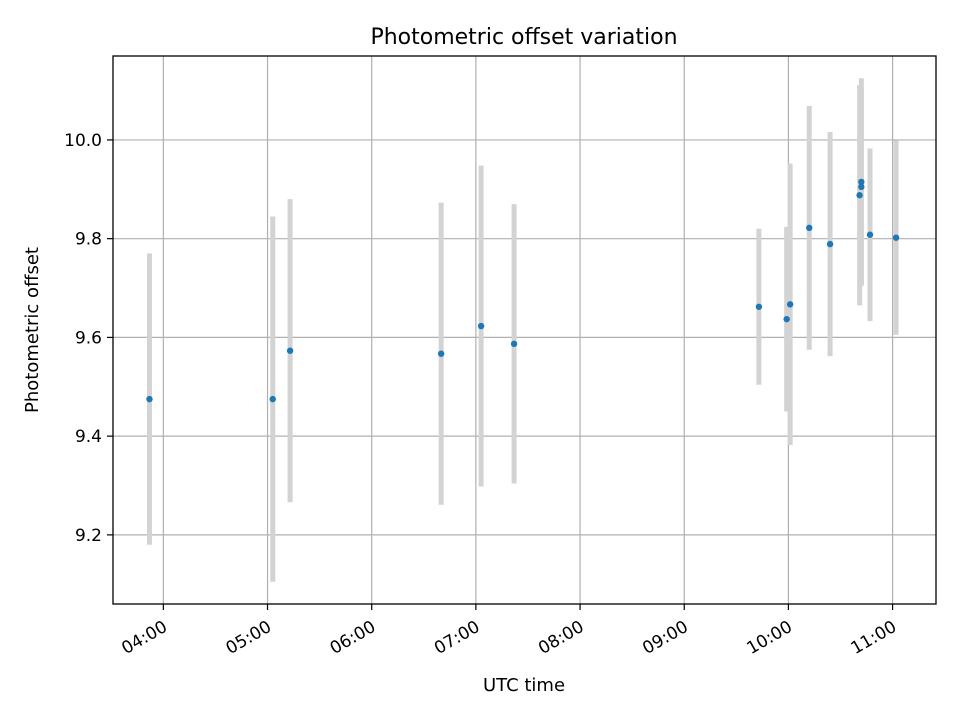 This screenshot has height=720, width=960. What do you see at coordinates (523, 37) in the screenshot?
I see `chart-title: Photometric offset variation` at bounding box center [523, 37].